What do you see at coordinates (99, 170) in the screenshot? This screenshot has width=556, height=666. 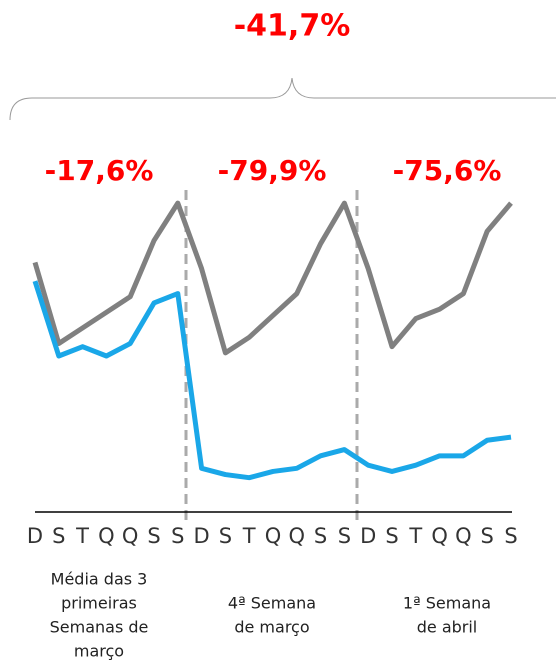 I see `group-change: -17,6%` at bounding box center [99, 170].